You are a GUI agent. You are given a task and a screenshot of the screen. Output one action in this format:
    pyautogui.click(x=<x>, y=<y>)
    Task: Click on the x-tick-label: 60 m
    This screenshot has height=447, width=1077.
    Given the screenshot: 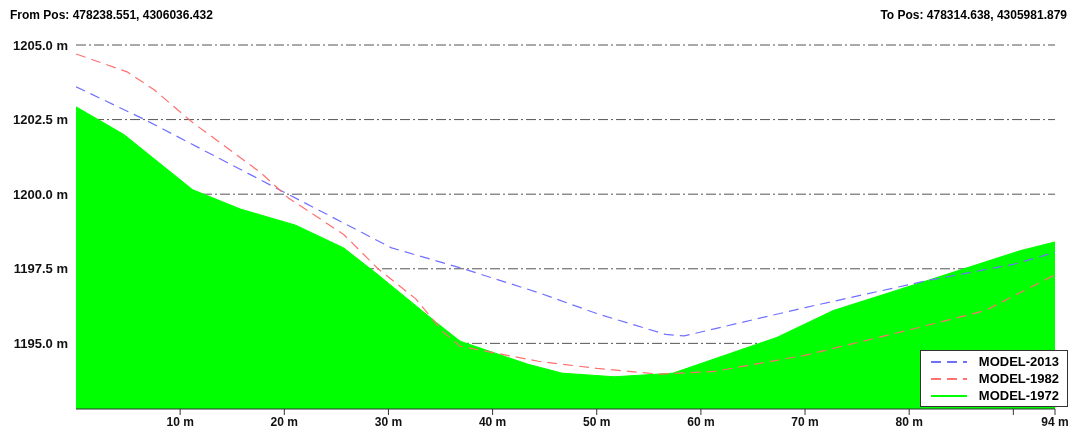 What is the action you would take?
    pyautogui.click(x=701, y=421)
    